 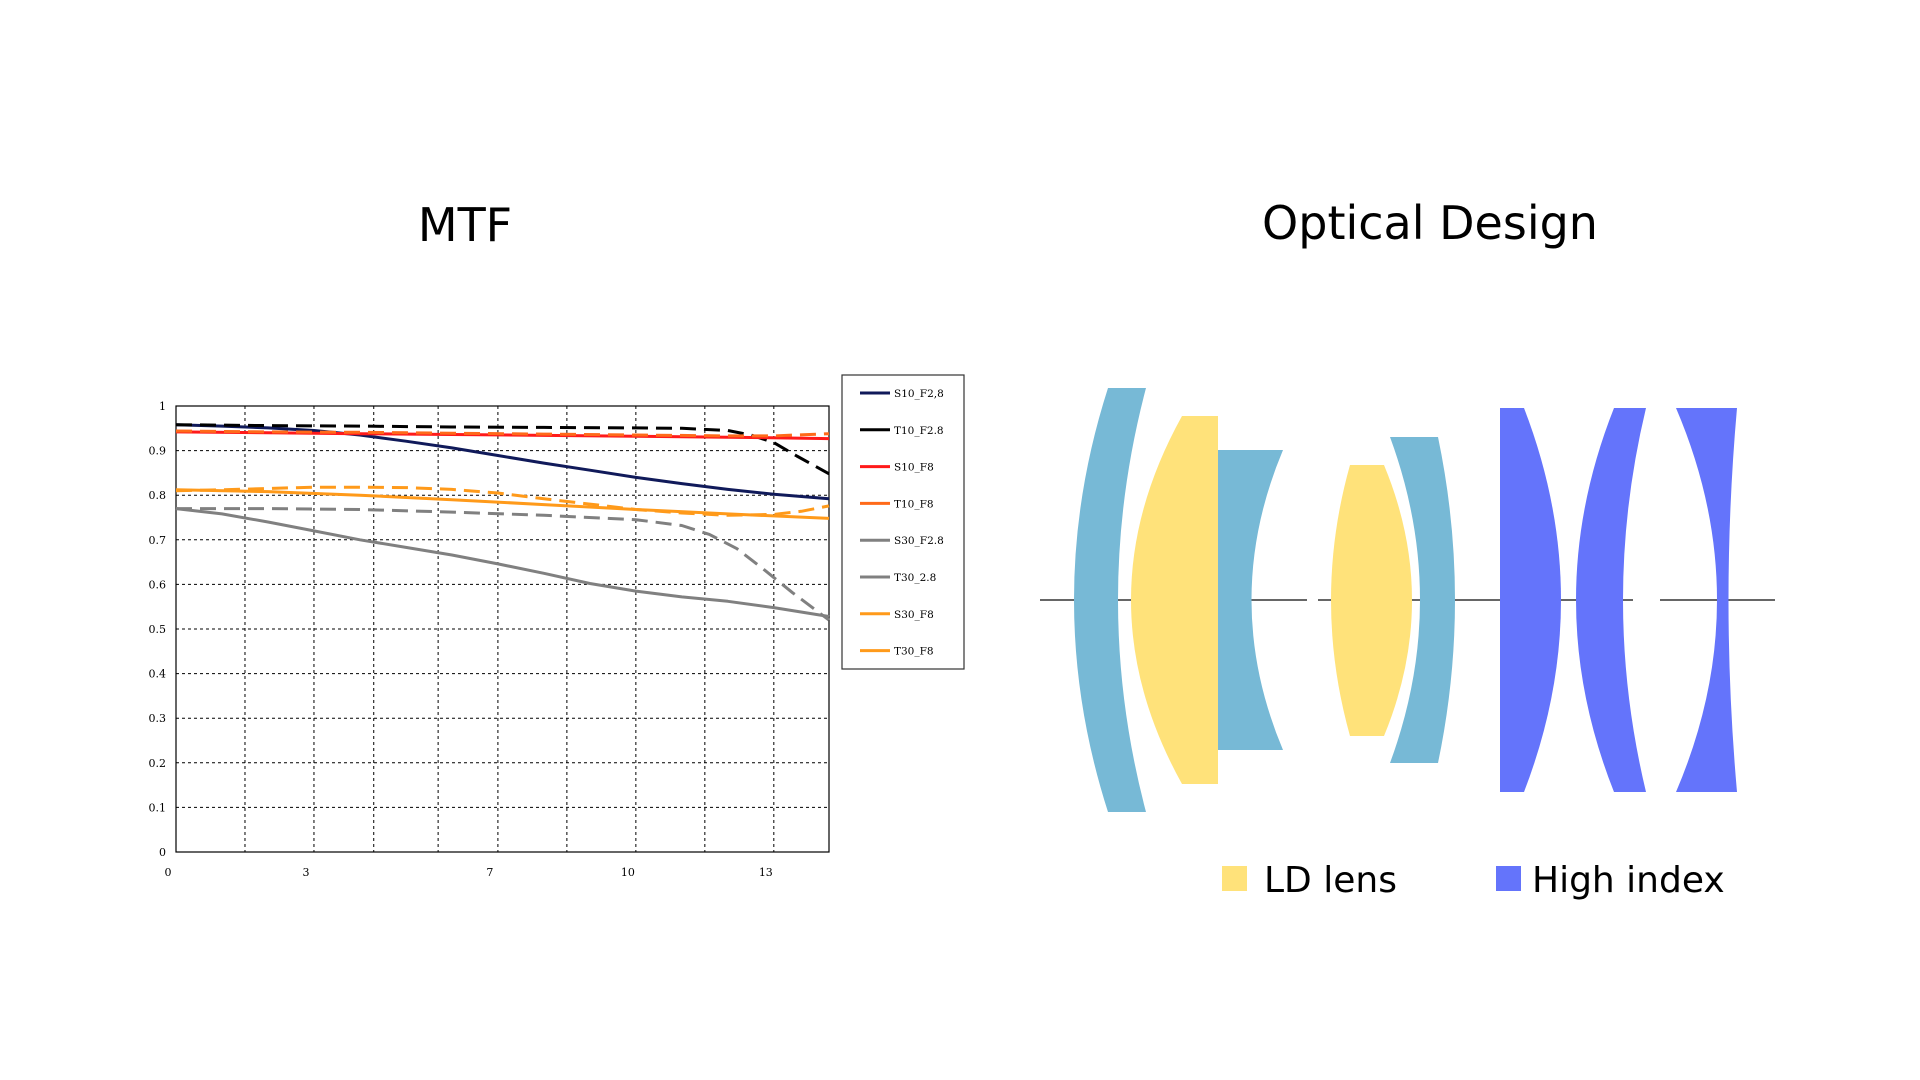 I want to click on y-tick-label: 0.8, so click(x=158, y=495).